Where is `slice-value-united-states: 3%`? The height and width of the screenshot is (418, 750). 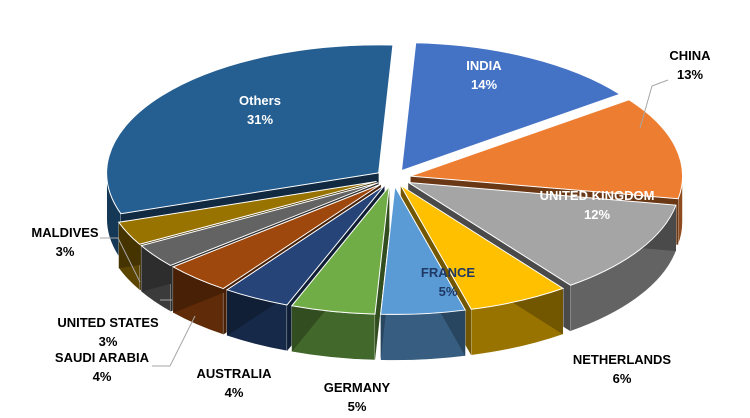
slice-value-united-states: 3% is located at coordinates (108, 341).